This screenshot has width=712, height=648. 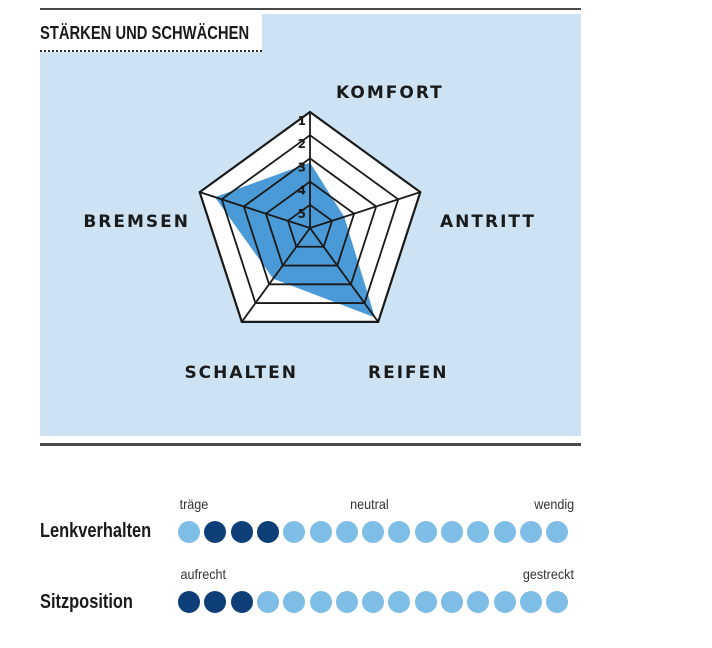 What do you see at coordinates (408, 373) in the screenshot?
I see `radar-axis-label: REIFEN` at bounding box center [408, 373].